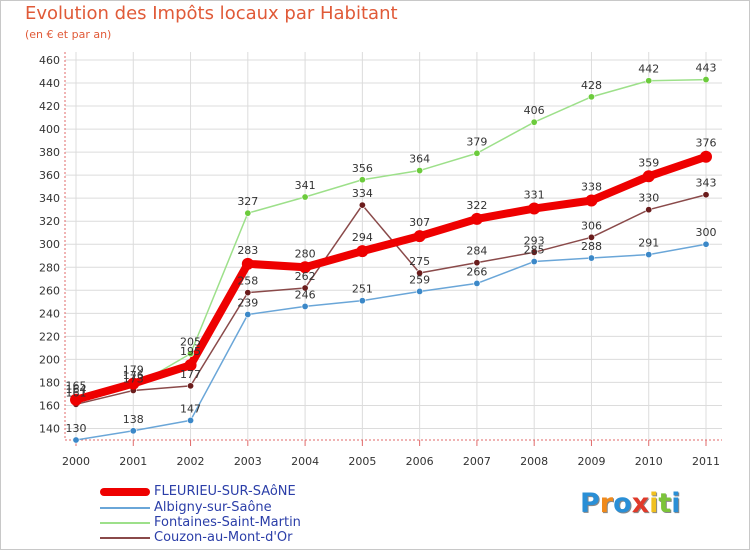 This screenshot has width=750, height=550. Describe the element at coordinates (247, 302) in the screenshot. I see `data-label-albigny-sur-sa-ne: 239` at that location.